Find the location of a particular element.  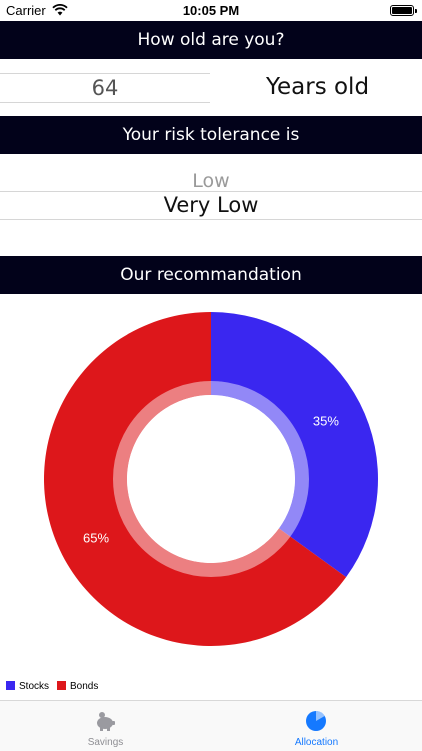

age-picker: 64 is located at coordinates (105, 88).